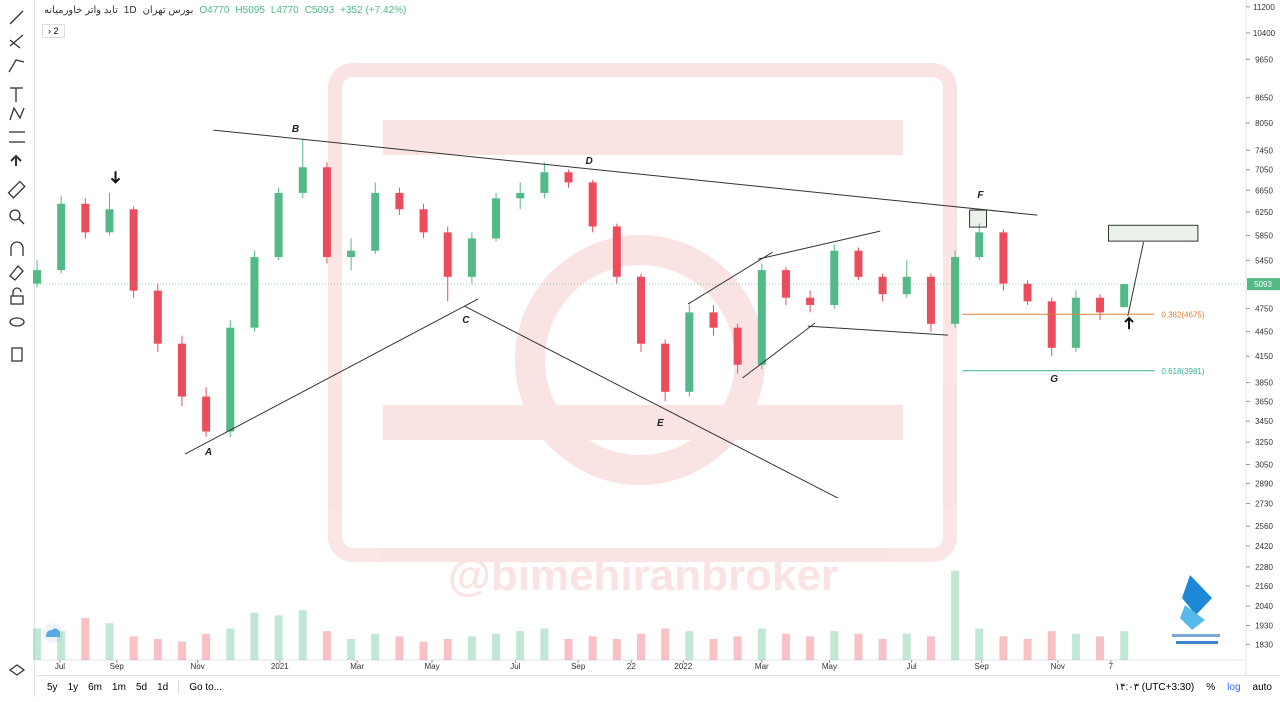 Image resolution: width=1280 pixels, height=702 pixels. What do you see at coordinates (1264, 567) in the screenshot?
I see `y-tick-label: 2280` at bounding box center [1264, 567].